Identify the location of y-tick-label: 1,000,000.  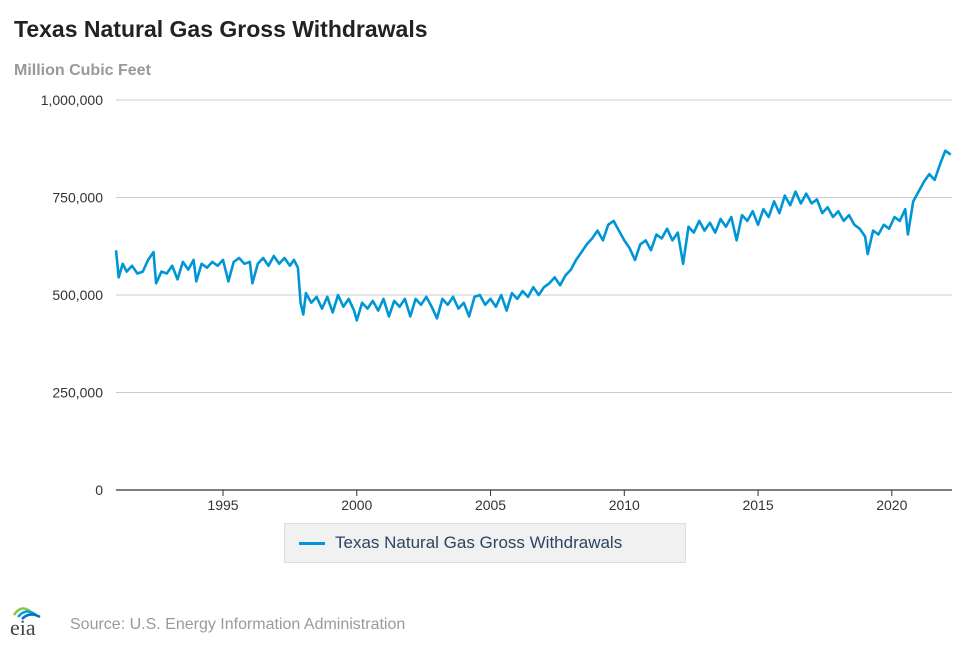
(72, 100).